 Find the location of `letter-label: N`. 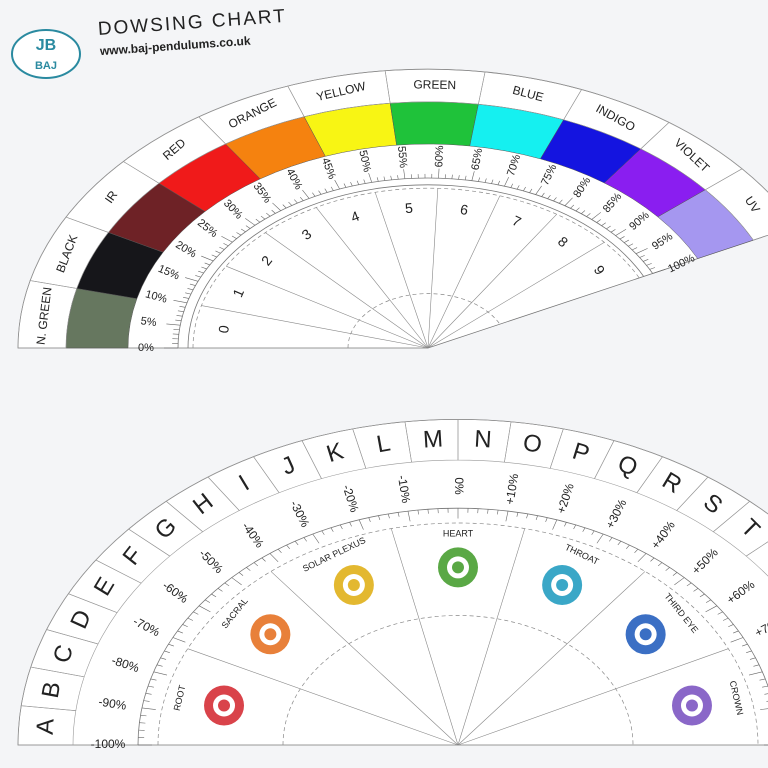

letter-label: N is located at coordinates (482, 440).